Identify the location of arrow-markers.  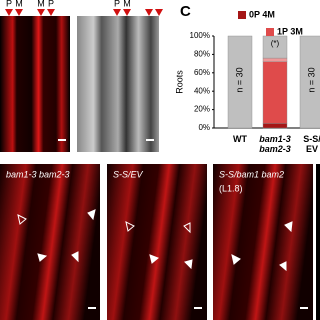
(84, 12).